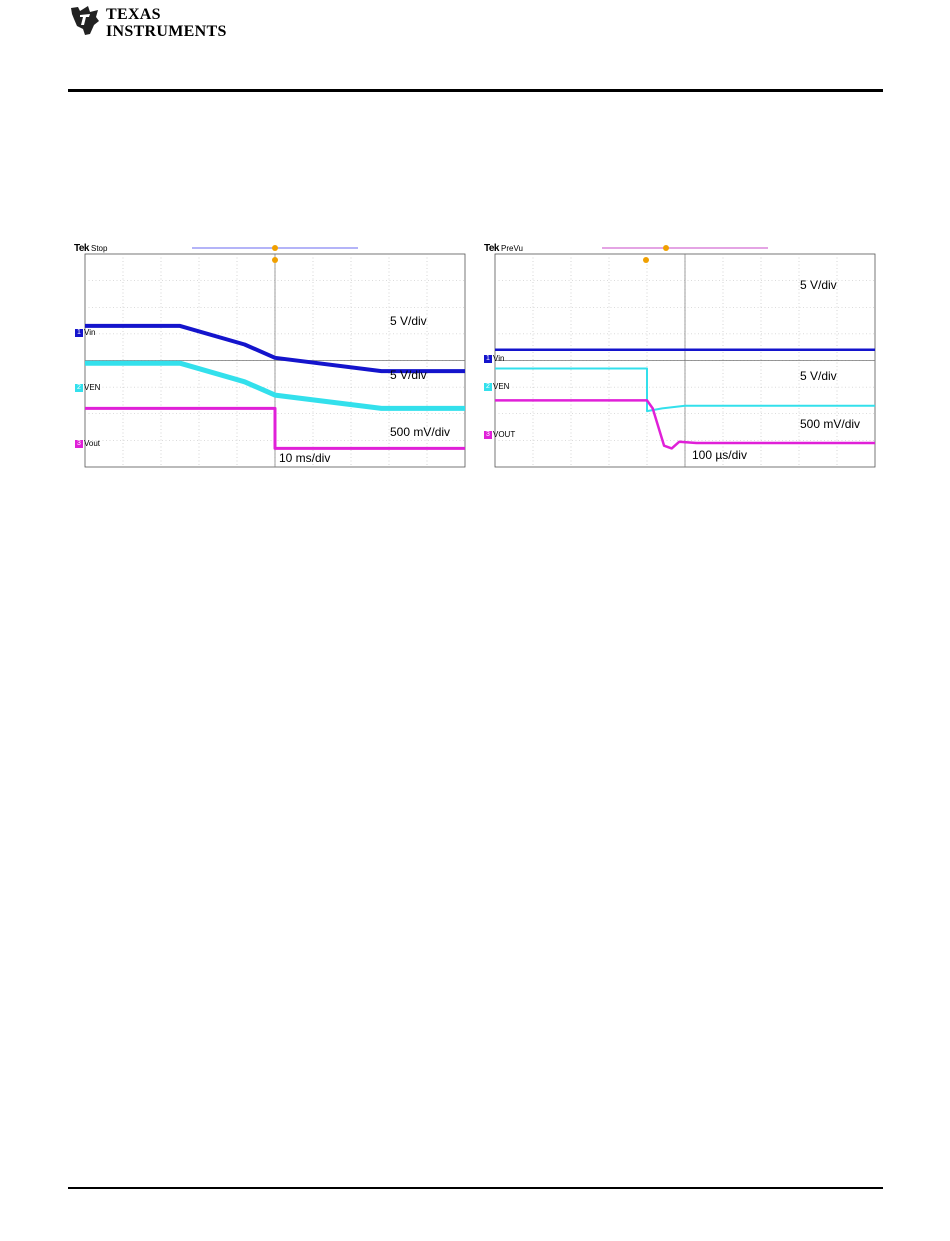  I want to click on company-name-line2: Instruments, so click(166, 31).